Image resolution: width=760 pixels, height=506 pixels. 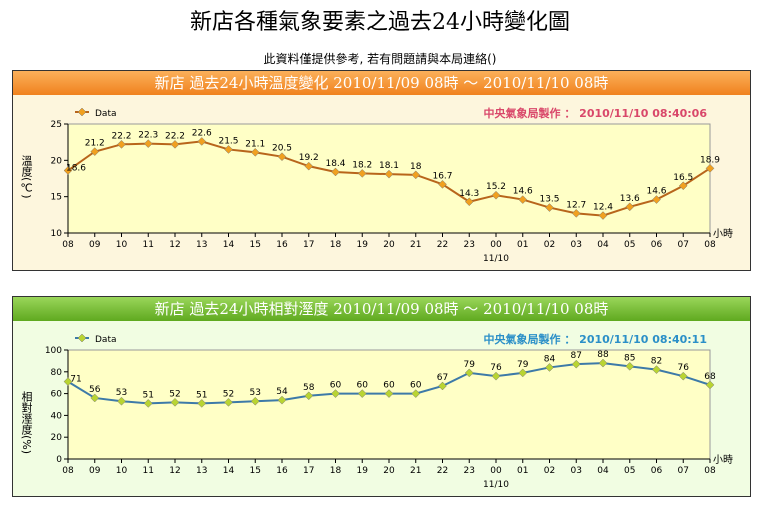 What do you see at coordinates (229, 471) in the screenshot?
I see `x-tick-label: 14` at bounding box center [229, 471].